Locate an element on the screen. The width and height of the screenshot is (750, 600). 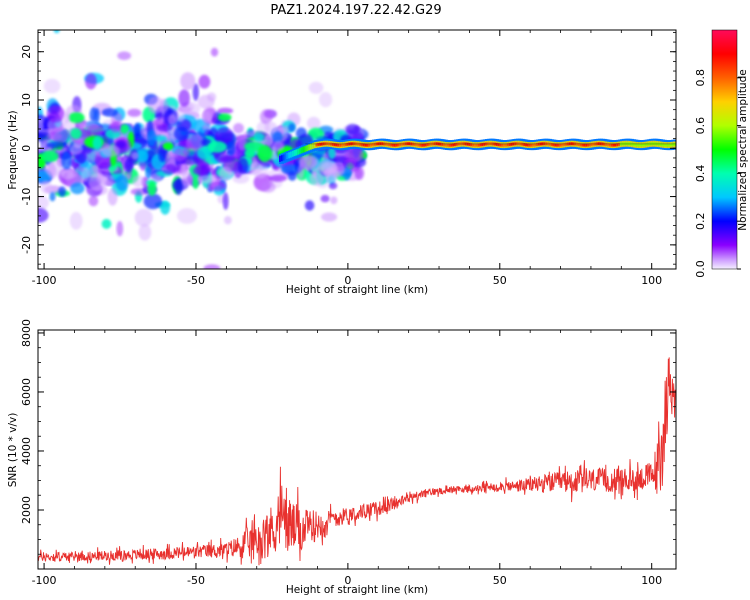
snr-y-axis-label: SNR (10 * v/v) is located at coordinates (13, 450).